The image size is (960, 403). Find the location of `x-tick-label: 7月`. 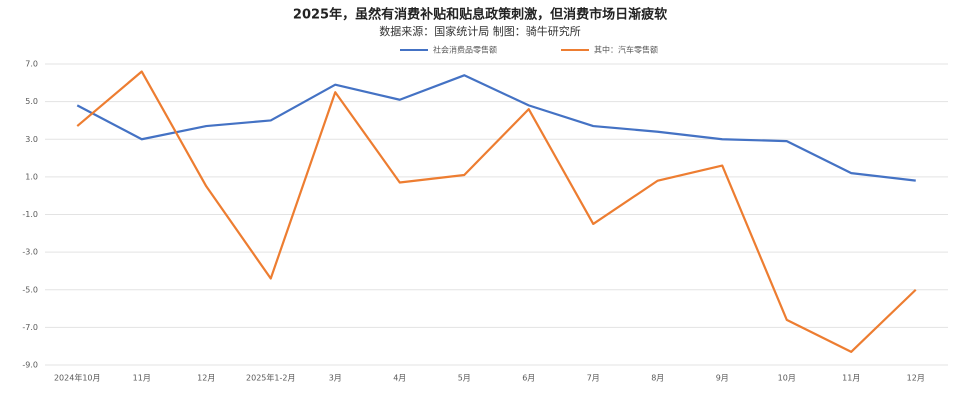

x-tick-label: 7月 is located at coordinates (593, 378).